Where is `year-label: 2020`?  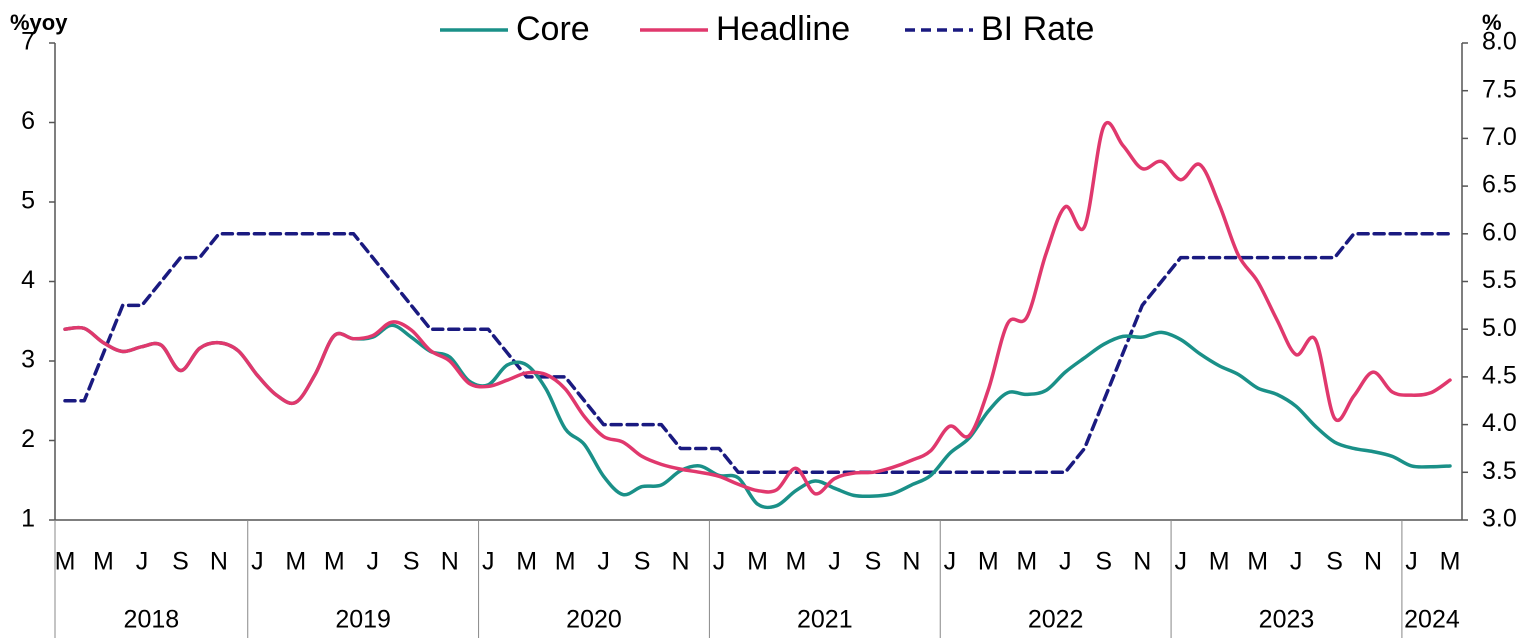
year-label: 2020 is located at coordinates (594, 620).